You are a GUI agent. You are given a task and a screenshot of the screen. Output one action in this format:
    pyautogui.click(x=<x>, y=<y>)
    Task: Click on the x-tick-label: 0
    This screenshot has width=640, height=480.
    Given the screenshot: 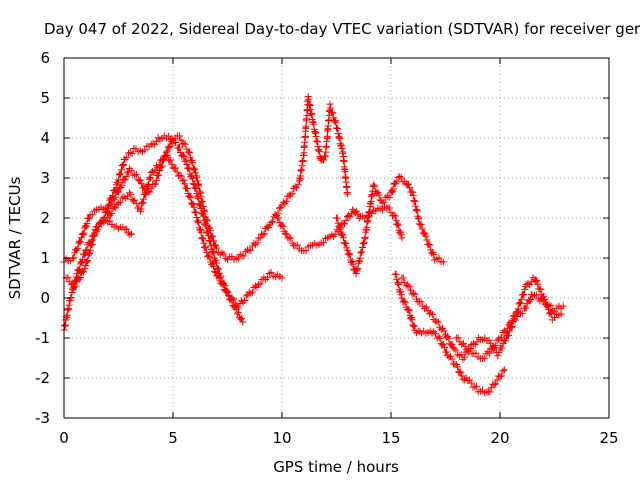 What is the action you would take?
    pyautogui.click(x=64, y=438)
    